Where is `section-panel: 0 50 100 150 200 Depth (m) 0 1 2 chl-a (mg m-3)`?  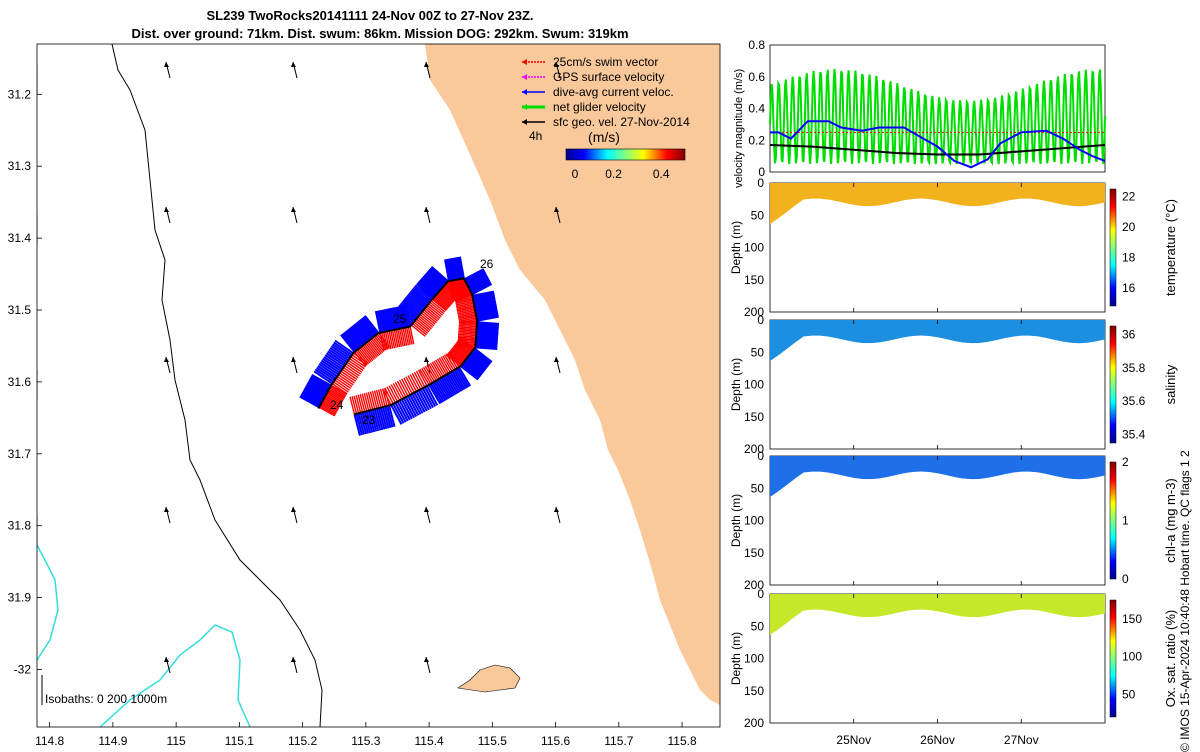 section-panel: 0 50 100 150 200 Depth (m) 0 1 2 chl-a (mg m-3) is located at coordinates (953, 520).